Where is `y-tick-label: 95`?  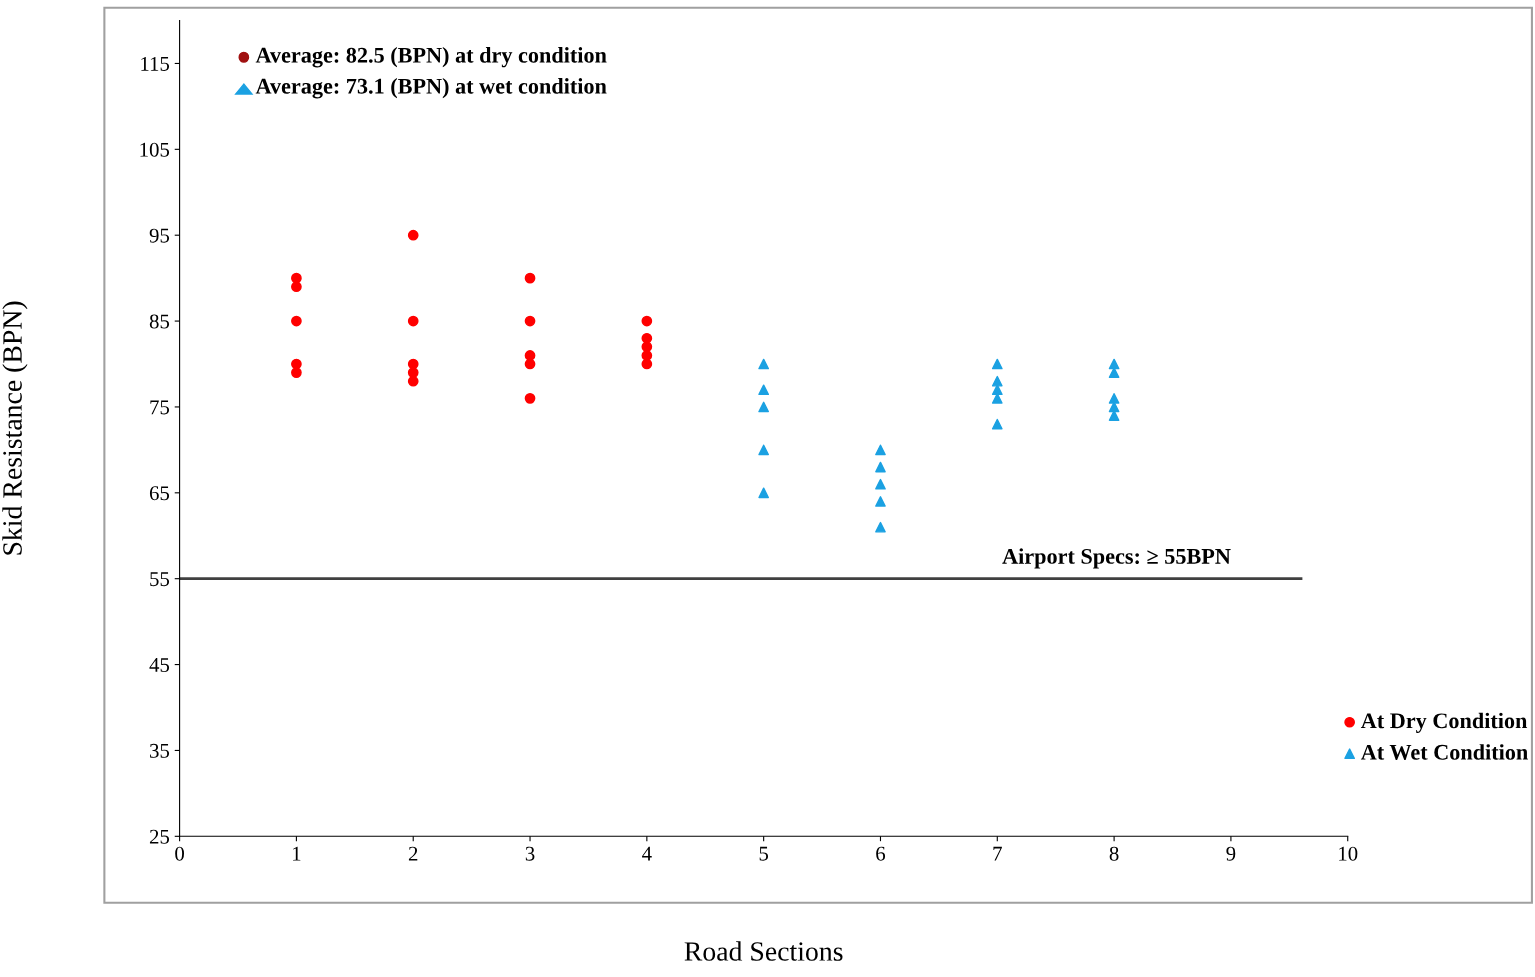 y-tick-label: 95 is located at coordinates (159, 235).